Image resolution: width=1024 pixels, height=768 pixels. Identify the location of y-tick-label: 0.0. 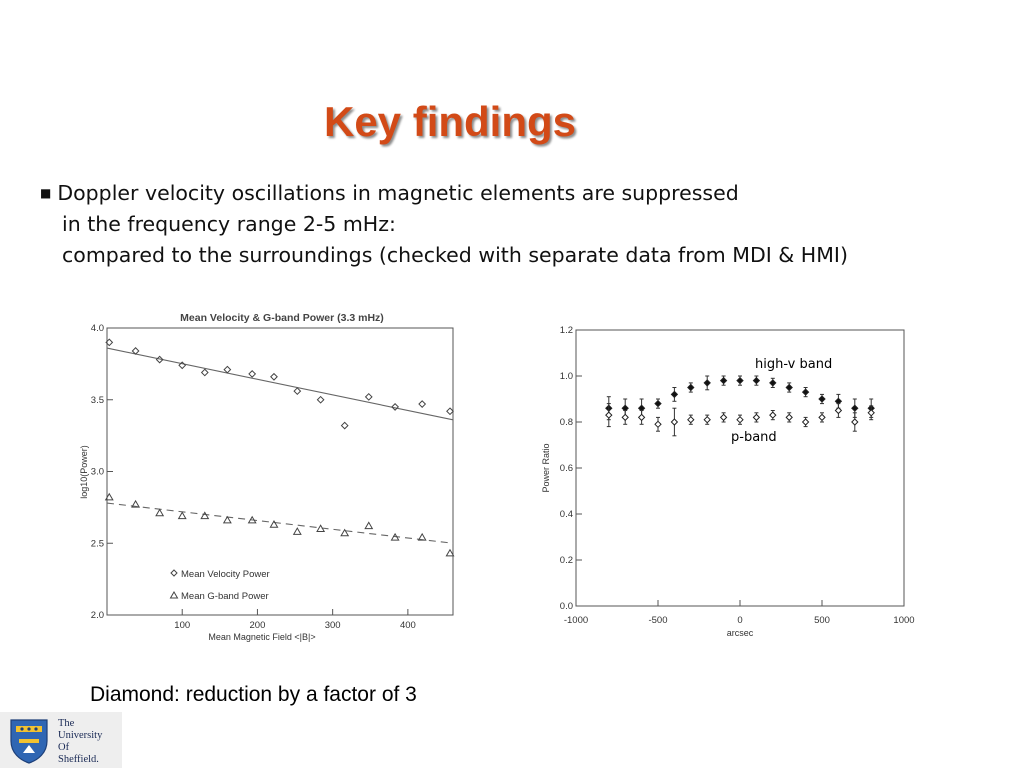
(566, 606).